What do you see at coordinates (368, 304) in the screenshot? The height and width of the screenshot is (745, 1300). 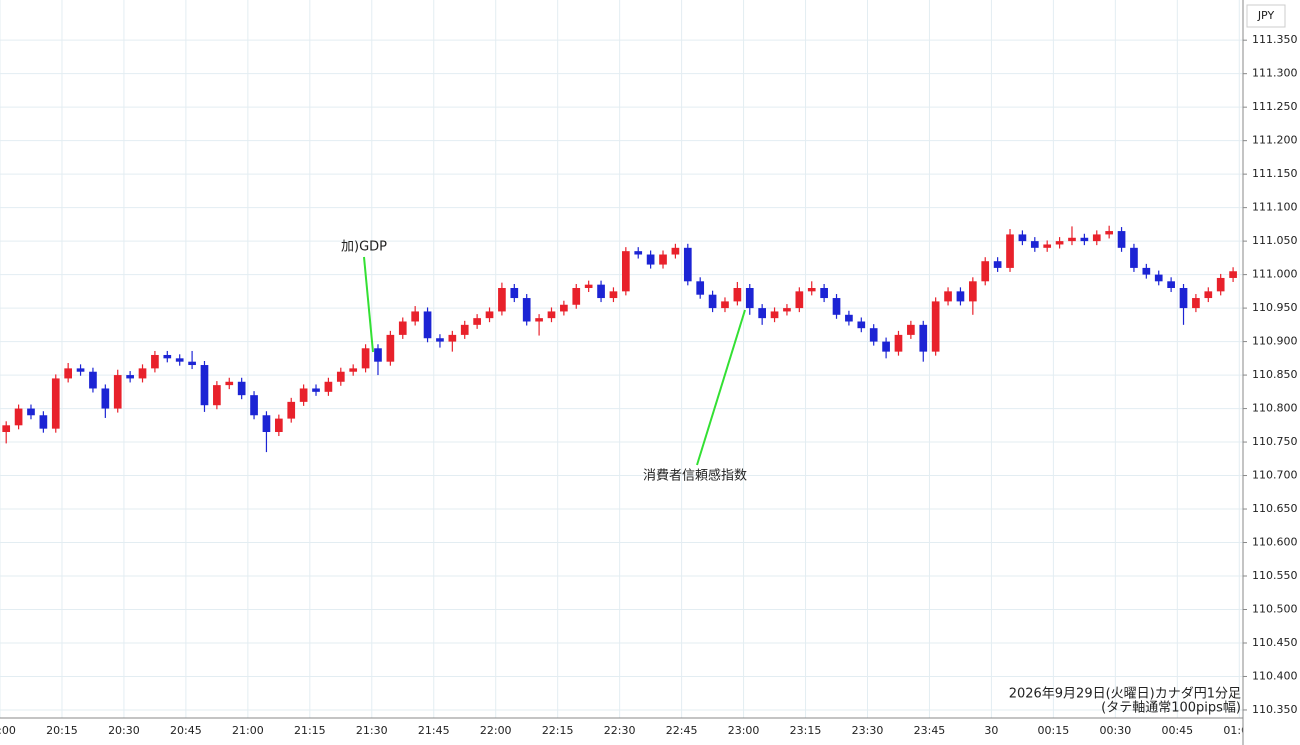 I see `annotation-line` at bounding box center [368, 304].